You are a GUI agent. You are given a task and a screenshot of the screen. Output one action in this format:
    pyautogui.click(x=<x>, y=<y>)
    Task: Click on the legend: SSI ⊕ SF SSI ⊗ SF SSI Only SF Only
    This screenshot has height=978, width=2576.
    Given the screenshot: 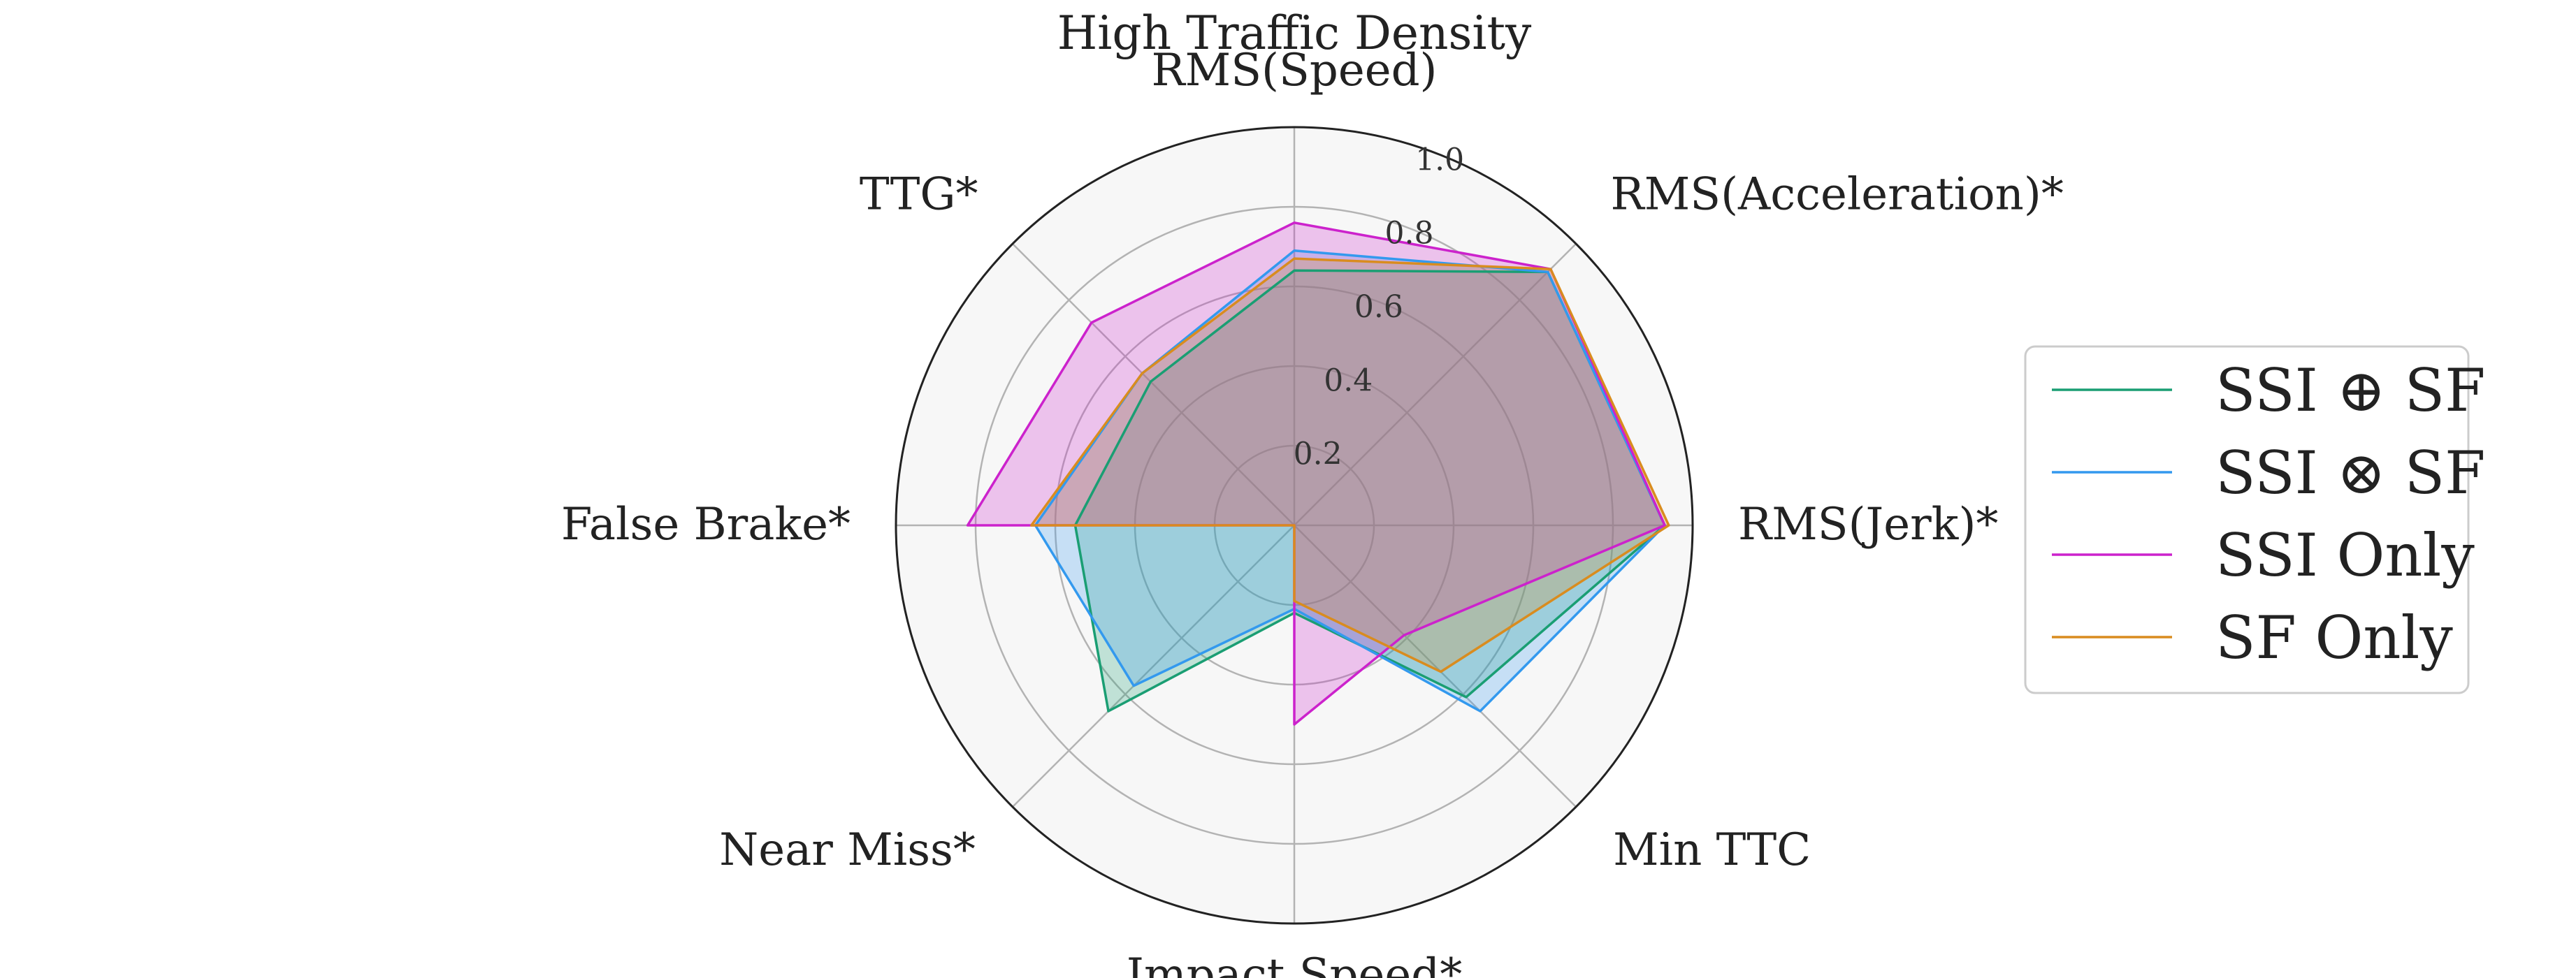 What is the action you would take?
    pyautogui.click(x=2254, y=519)
    